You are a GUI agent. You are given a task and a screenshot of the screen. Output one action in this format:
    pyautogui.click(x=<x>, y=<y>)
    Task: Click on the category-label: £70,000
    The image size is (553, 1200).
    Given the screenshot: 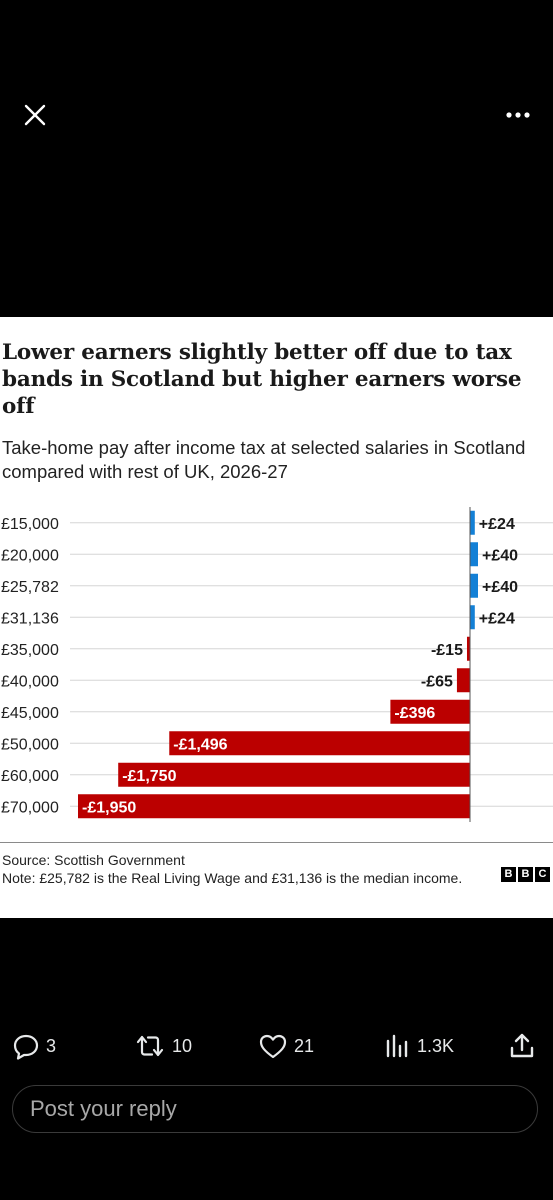 What is the action you would take?
    pyautogui.click(x=30, y=807)
    